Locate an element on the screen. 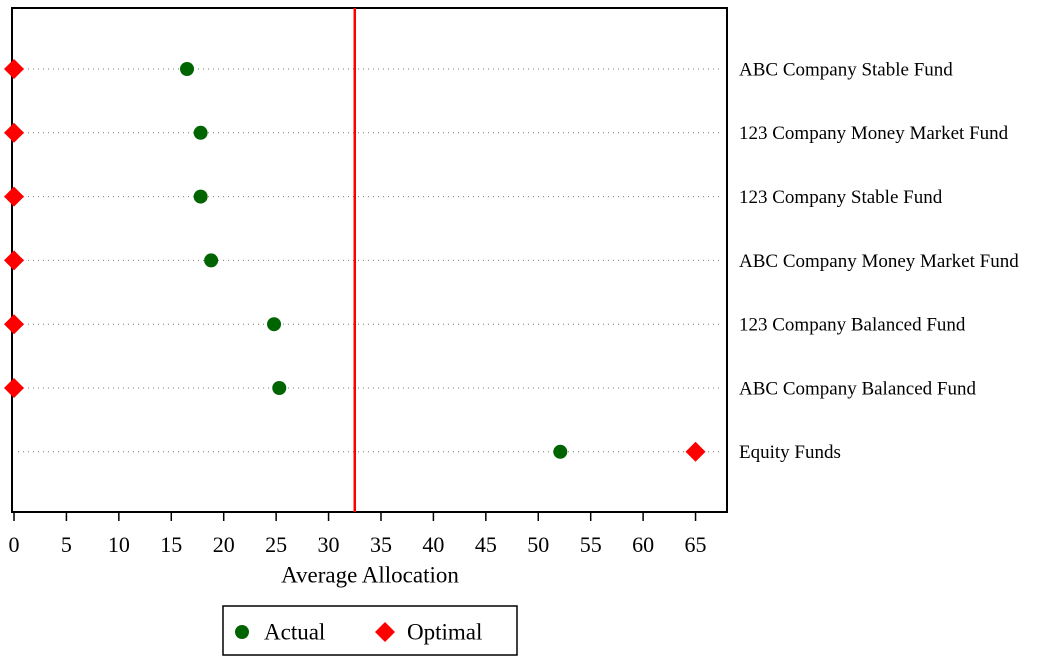 The width and height of the screenshot is (1060, 658). x-tick-label: 0 is located at coordinates (14, 544).